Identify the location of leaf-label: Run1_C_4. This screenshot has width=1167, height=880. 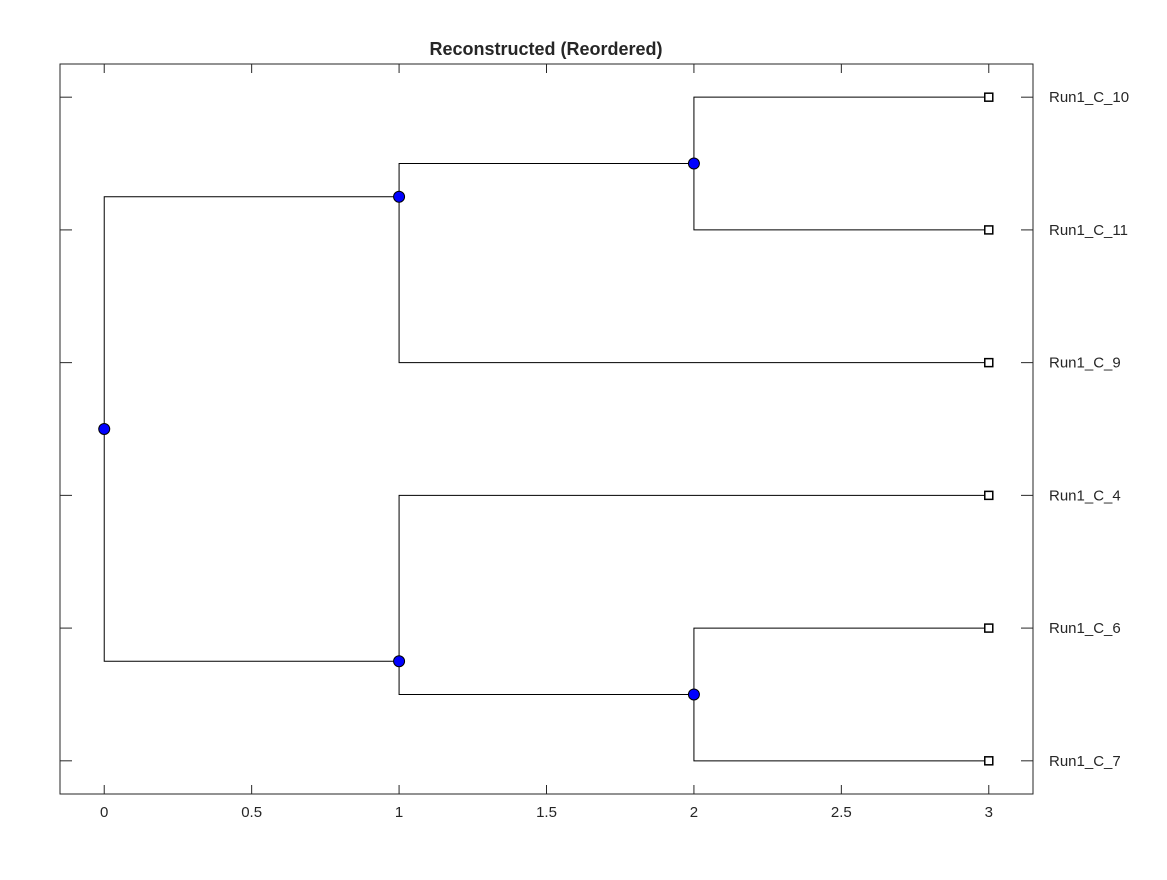
(1085, 495).